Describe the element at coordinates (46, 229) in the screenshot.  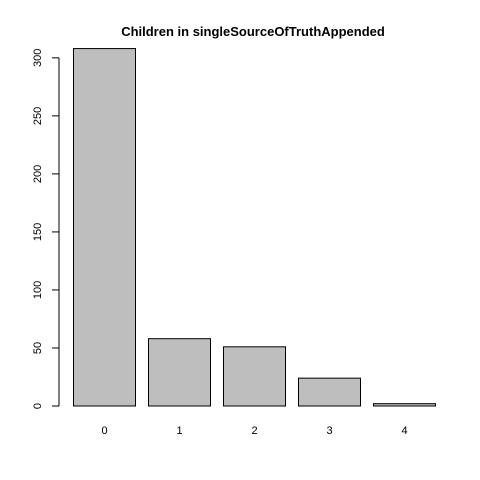
I see `y-axis: 0 50 100 150 200 250 300` at that location.